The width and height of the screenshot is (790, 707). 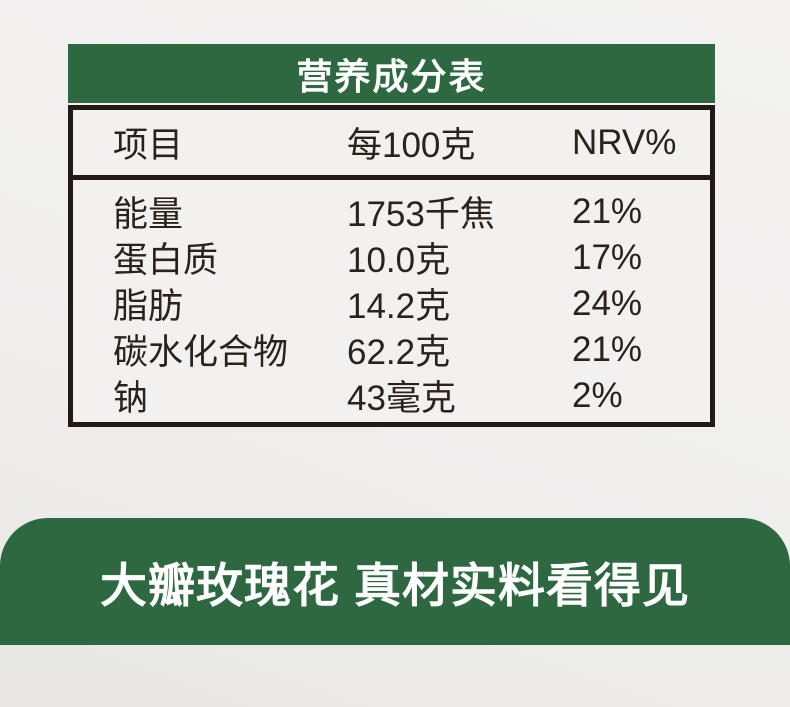 I want to click on nutrition-table-header-row: 项目 每100克 NRV%, so click(x=391, y=145).